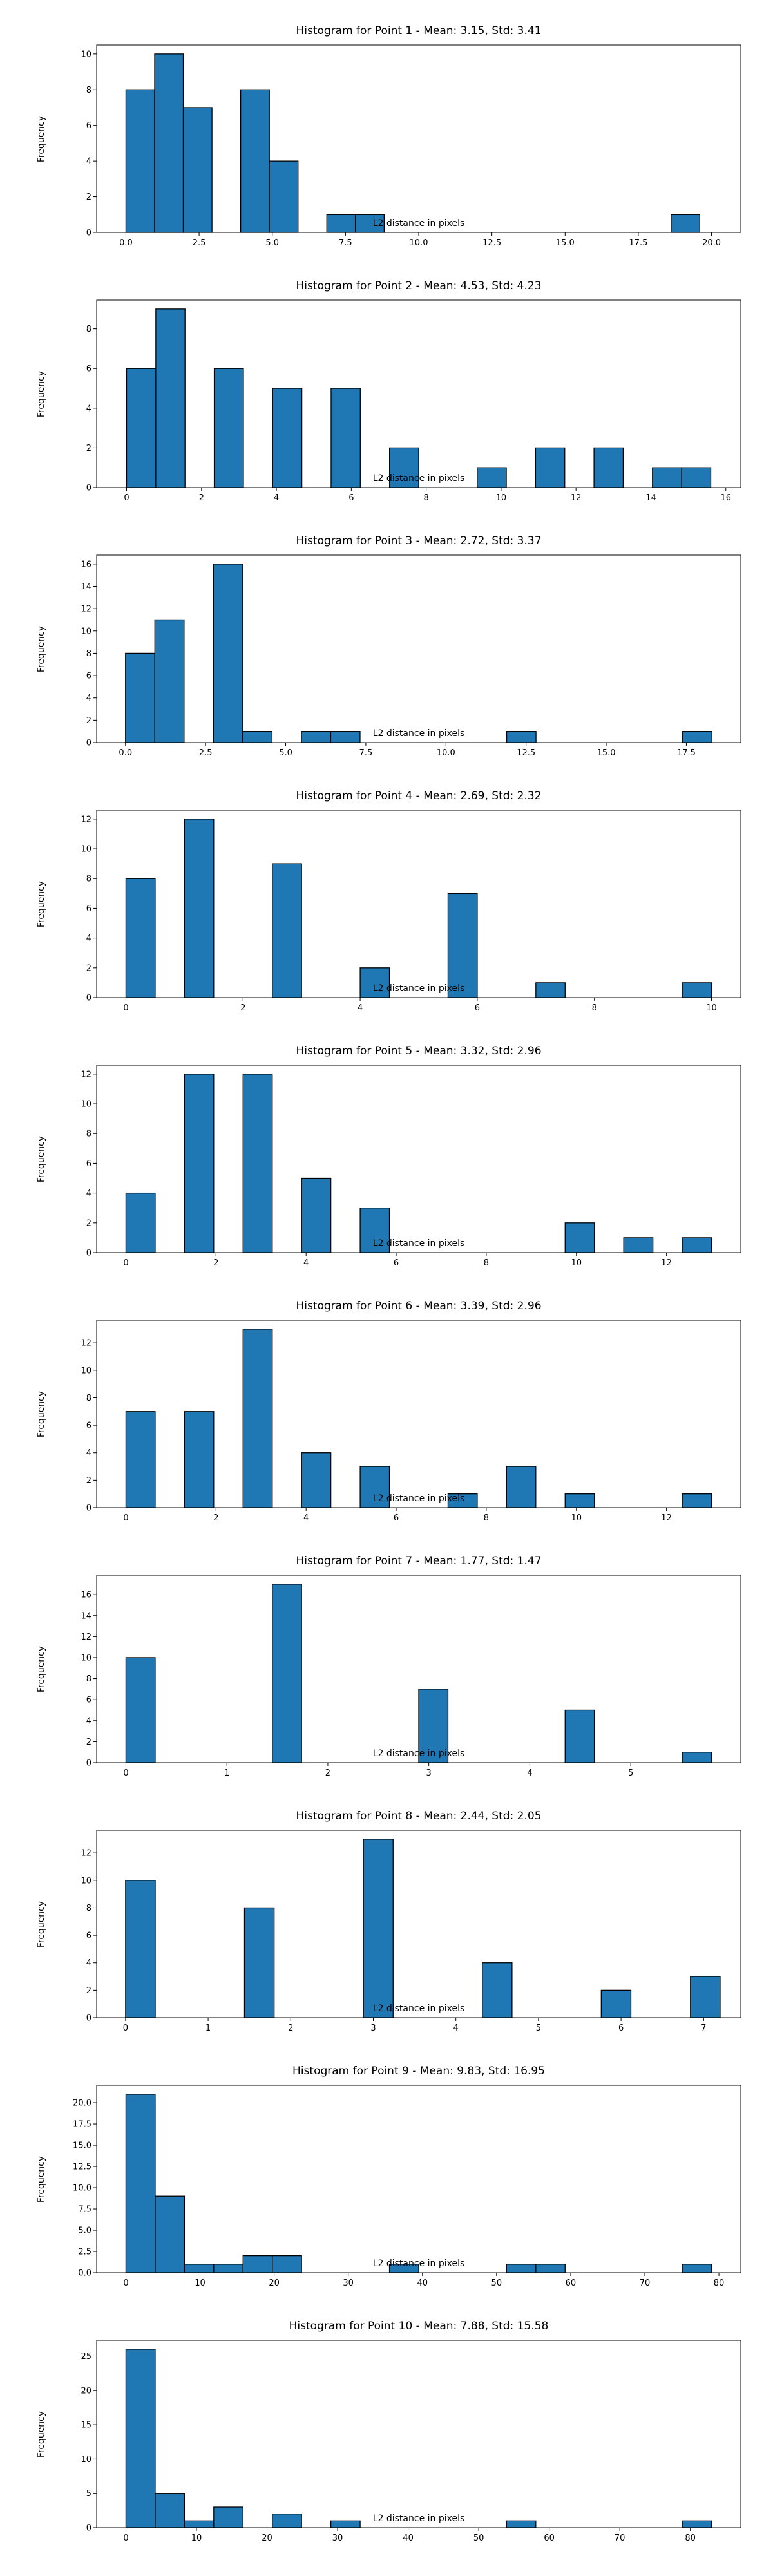 This screenshot has height=2576, width=773. Describe the element at coordinates (208, 2028) in the screenshot. I see `x-tick-label: 1` at that location.